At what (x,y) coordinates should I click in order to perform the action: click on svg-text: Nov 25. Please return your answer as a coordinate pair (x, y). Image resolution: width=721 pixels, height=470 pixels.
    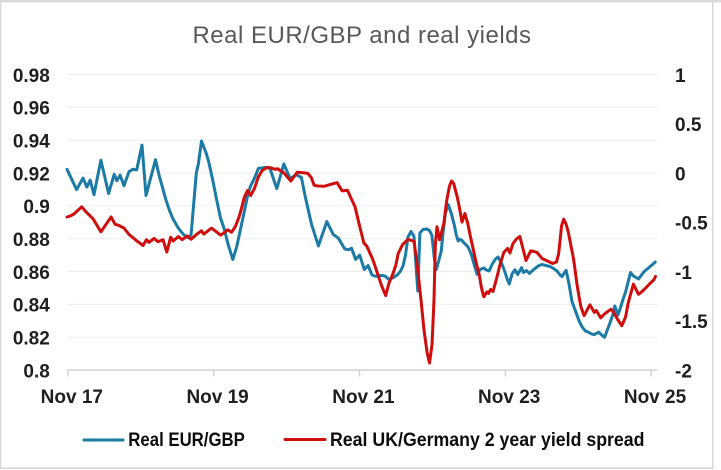
    Looking at the image, I should click on (655, 397).